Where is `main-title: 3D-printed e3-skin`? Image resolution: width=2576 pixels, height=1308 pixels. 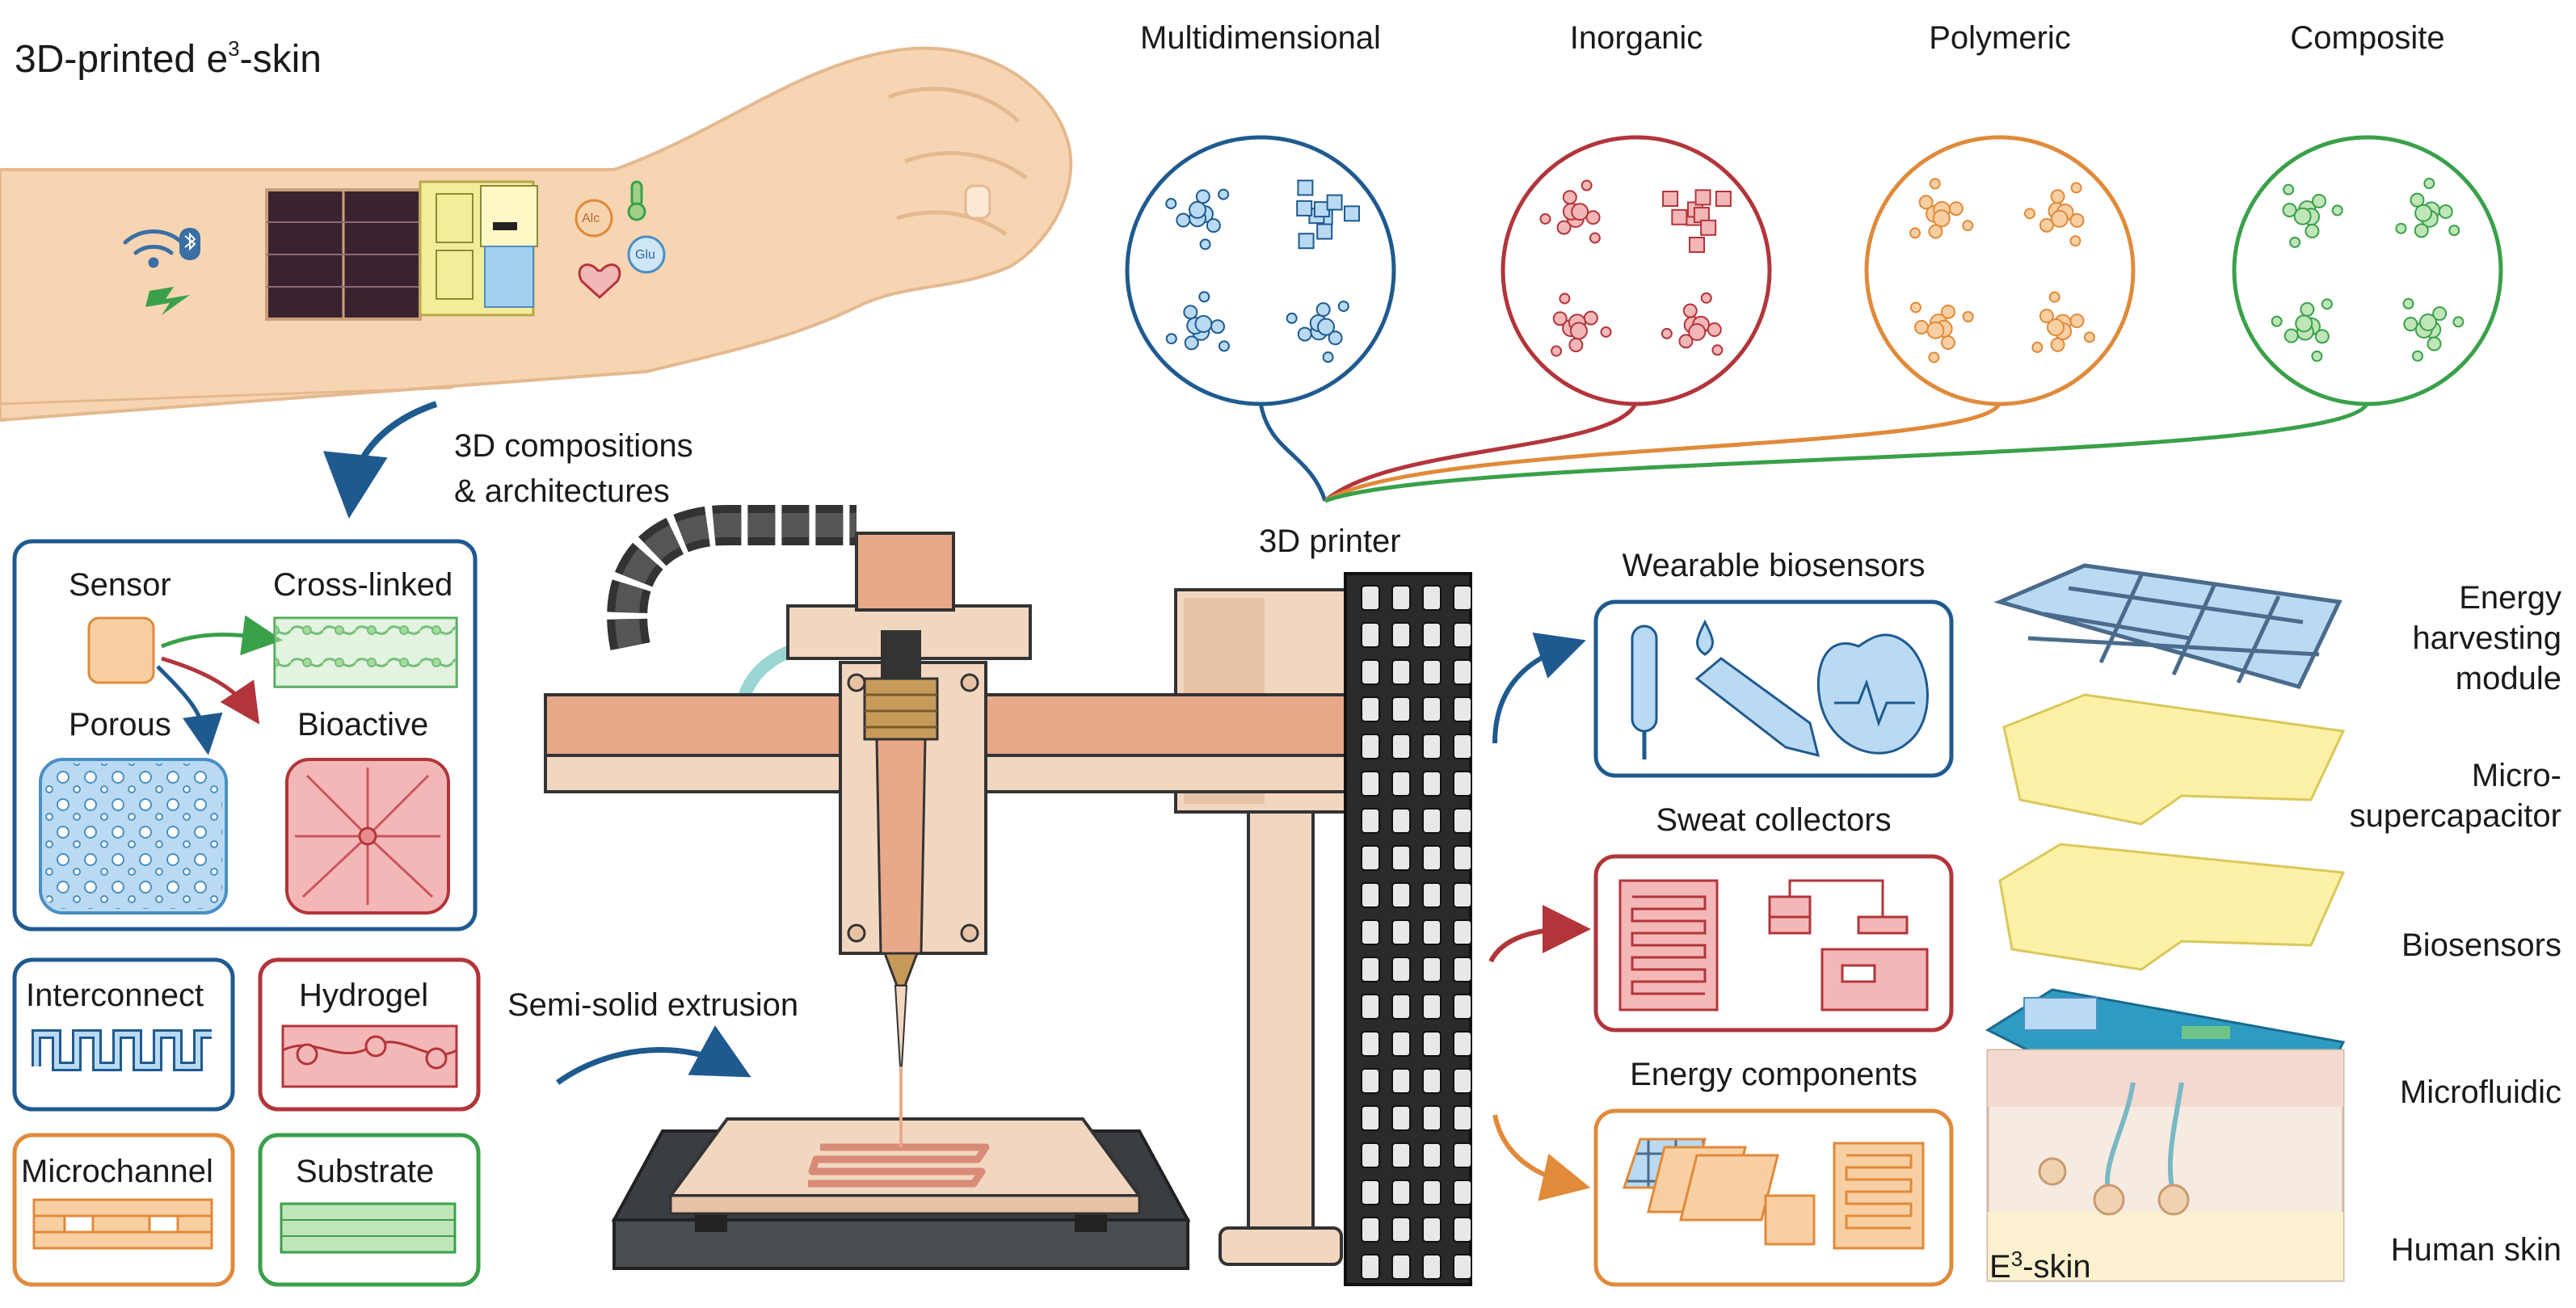 main-title: 3D-printed e3-skin is located at coordinates (168, 59).